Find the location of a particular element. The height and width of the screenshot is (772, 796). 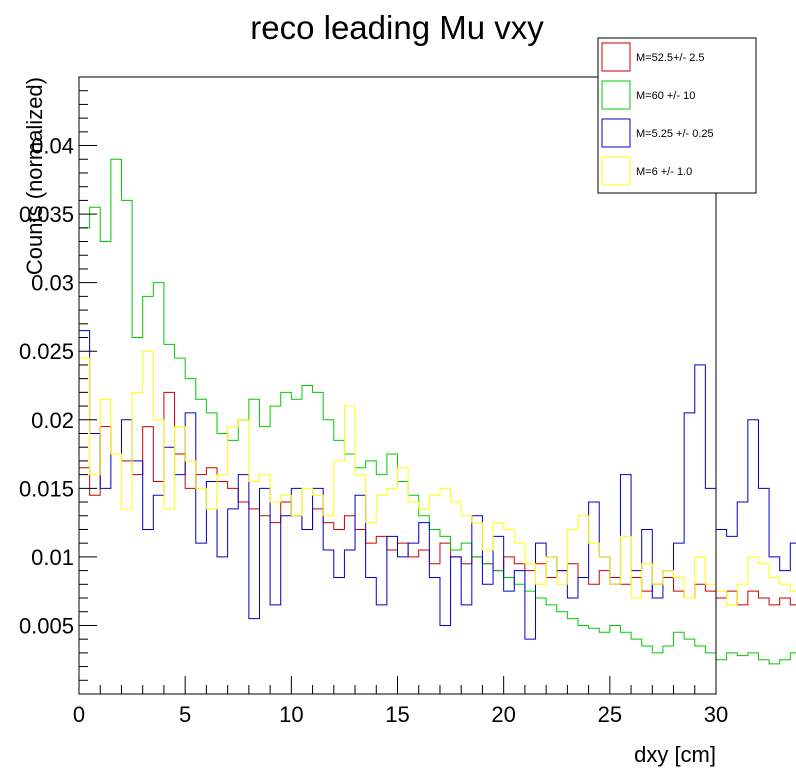

y-tick-label: 0.01 is located at coordinates (52, 557).